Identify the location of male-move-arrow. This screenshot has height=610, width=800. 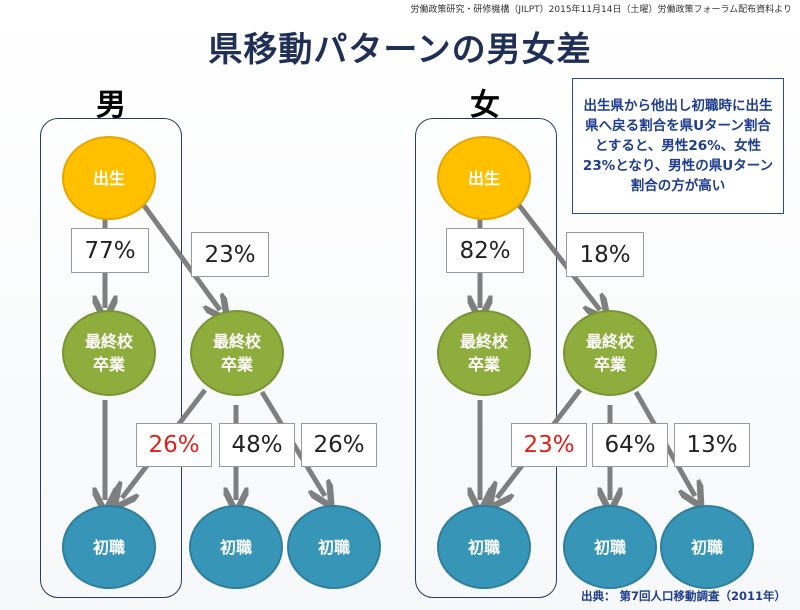
(178, 254).